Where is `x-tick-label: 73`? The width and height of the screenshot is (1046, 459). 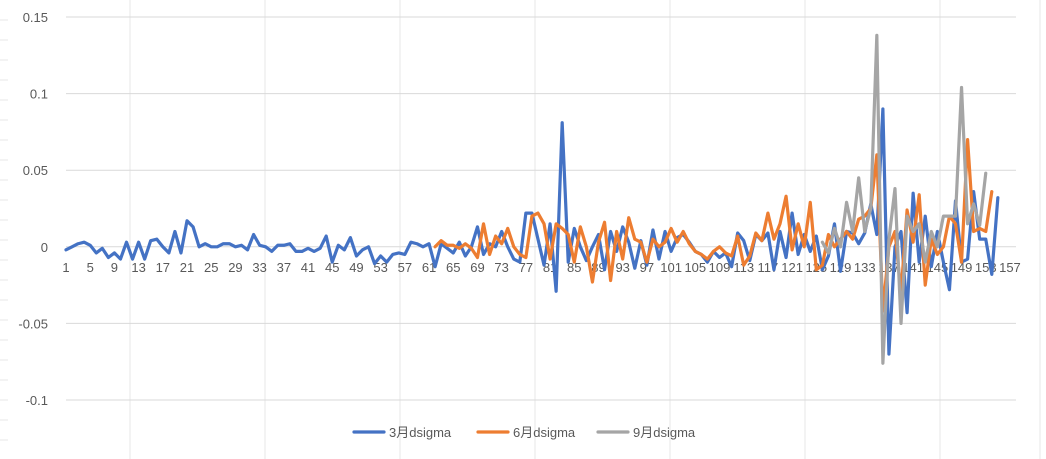 x-tick-label: 73 is located at coordinates (501, 267).